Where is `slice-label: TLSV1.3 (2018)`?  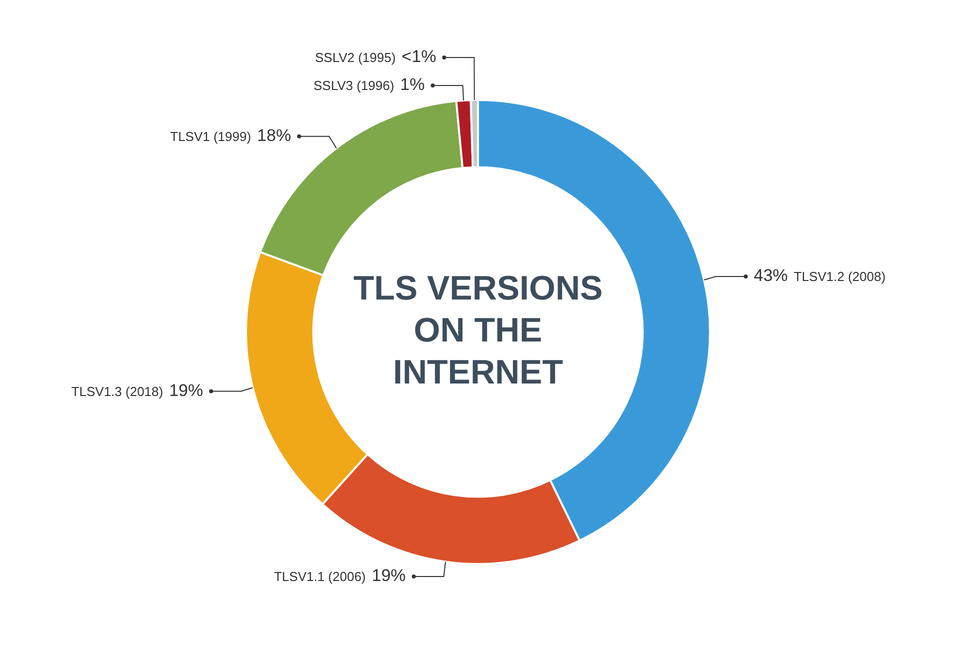
slice-label: TLSV1.3 (2018) is located at coordinates (117, 391).